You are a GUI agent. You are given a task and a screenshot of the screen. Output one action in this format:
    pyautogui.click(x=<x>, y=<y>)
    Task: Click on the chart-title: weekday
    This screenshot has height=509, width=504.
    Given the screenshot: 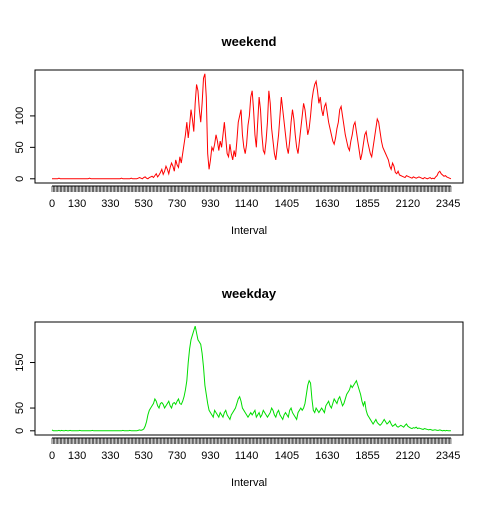 What is the action you would take?
    pyautogui.click(x=249, y=293)
    